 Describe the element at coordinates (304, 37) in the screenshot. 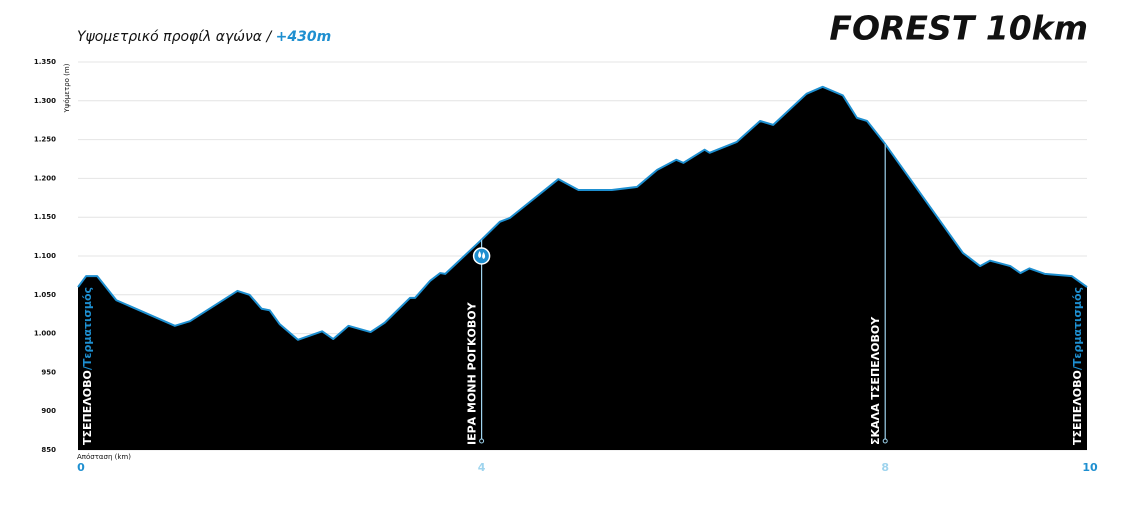

I see `subtitle-highlight: +430m` at that location.